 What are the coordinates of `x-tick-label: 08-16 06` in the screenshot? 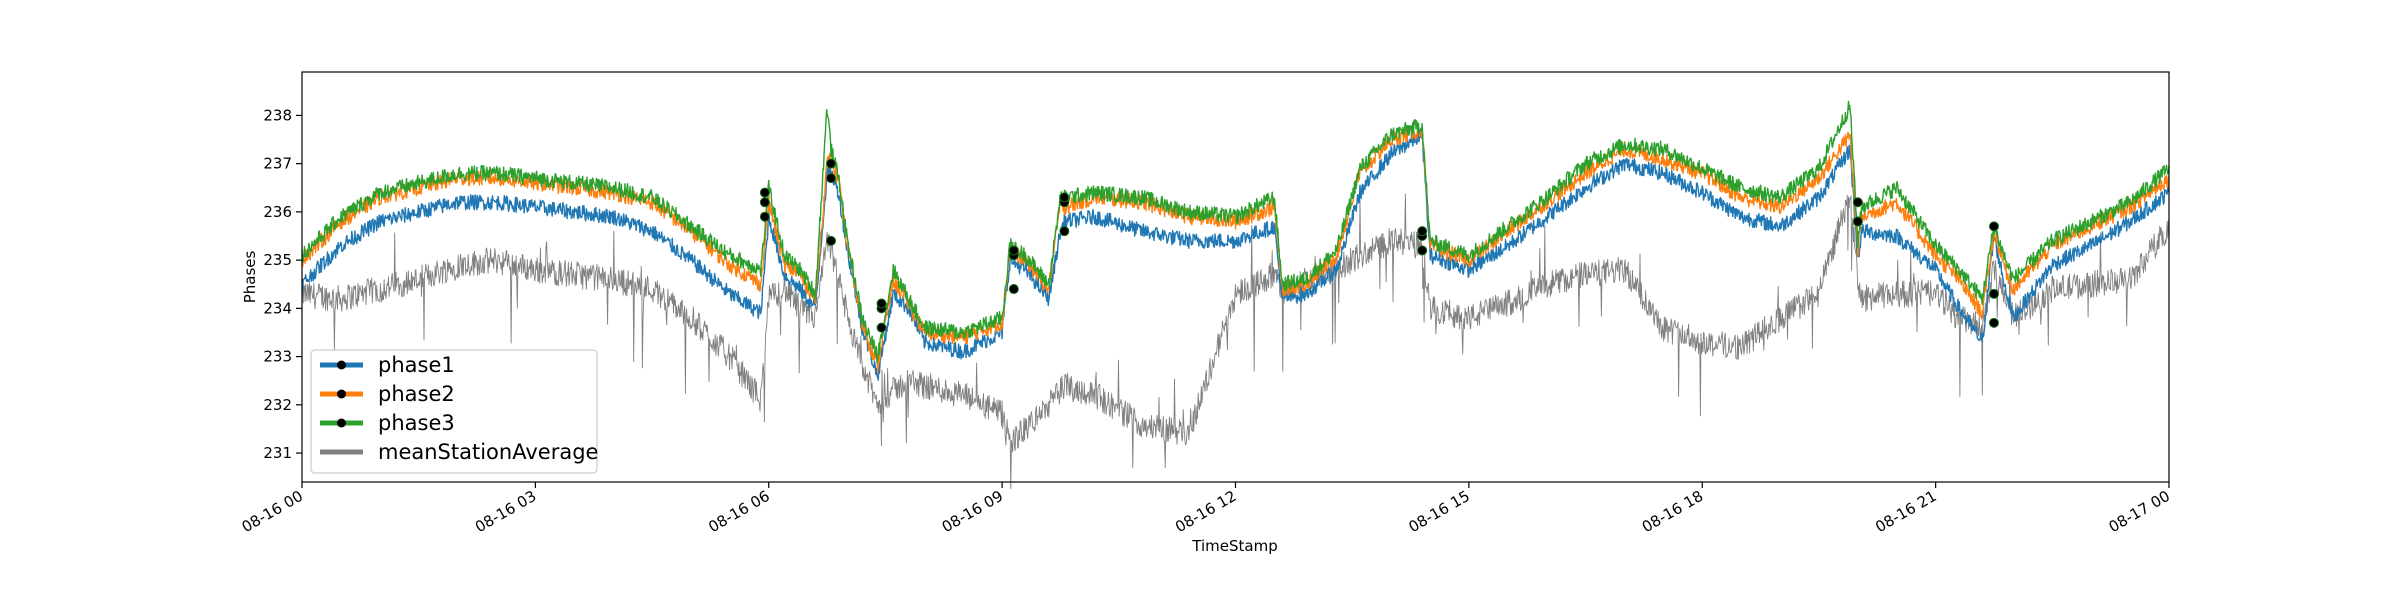 It's located at (738, 511).